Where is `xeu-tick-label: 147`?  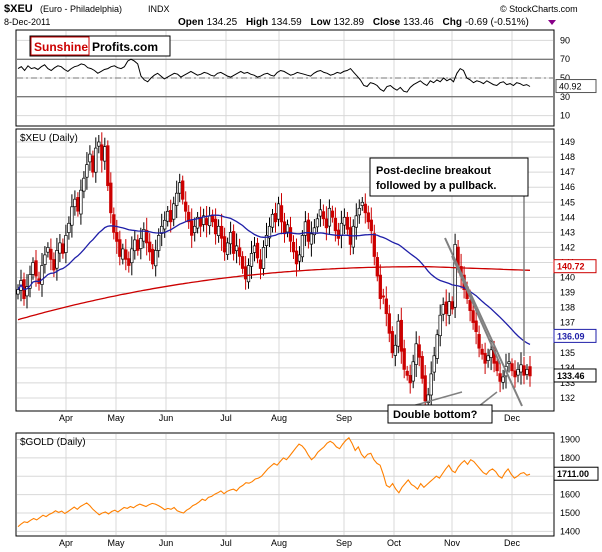 xeu-tick-label: 147 is located at coordinates (567, 172).